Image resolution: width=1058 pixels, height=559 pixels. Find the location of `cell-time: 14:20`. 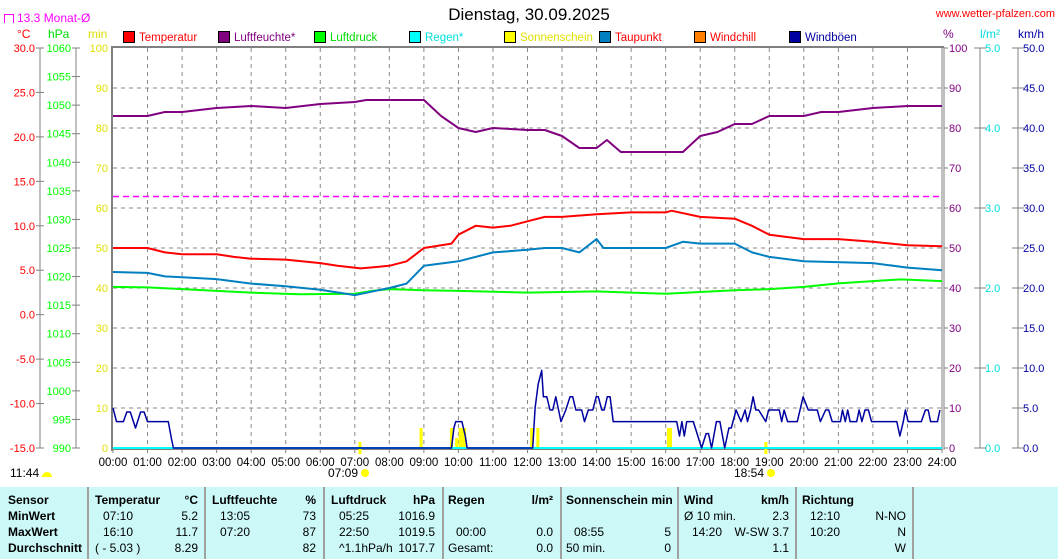

cell-time: 14:20 is located at coordinates (707, 532).